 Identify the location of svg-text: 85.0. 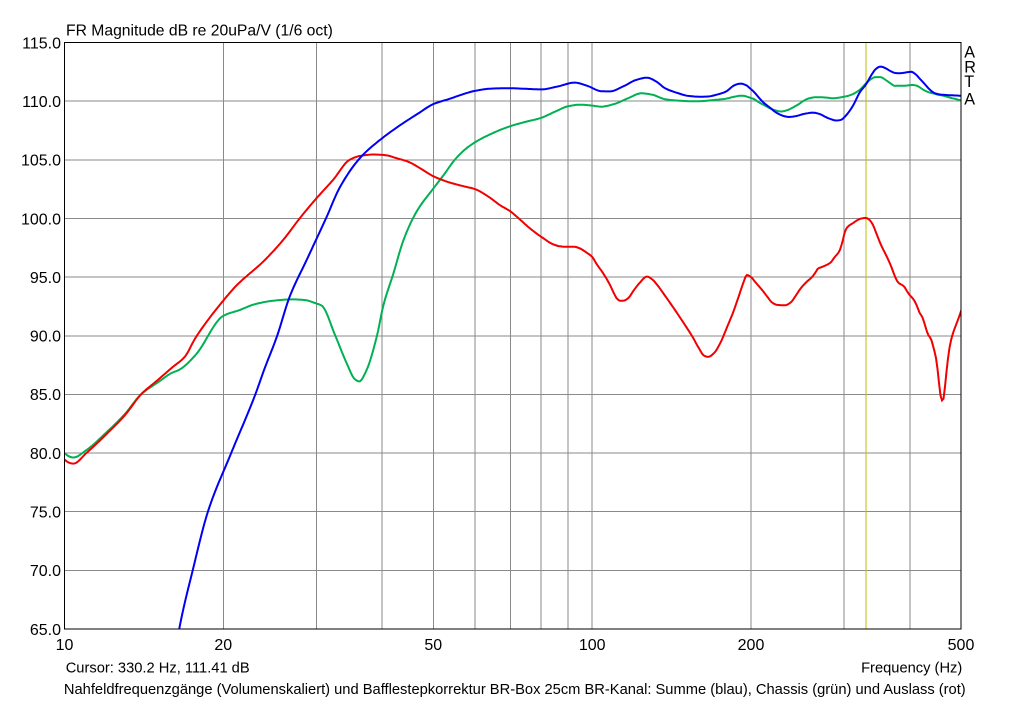
(45, 395).